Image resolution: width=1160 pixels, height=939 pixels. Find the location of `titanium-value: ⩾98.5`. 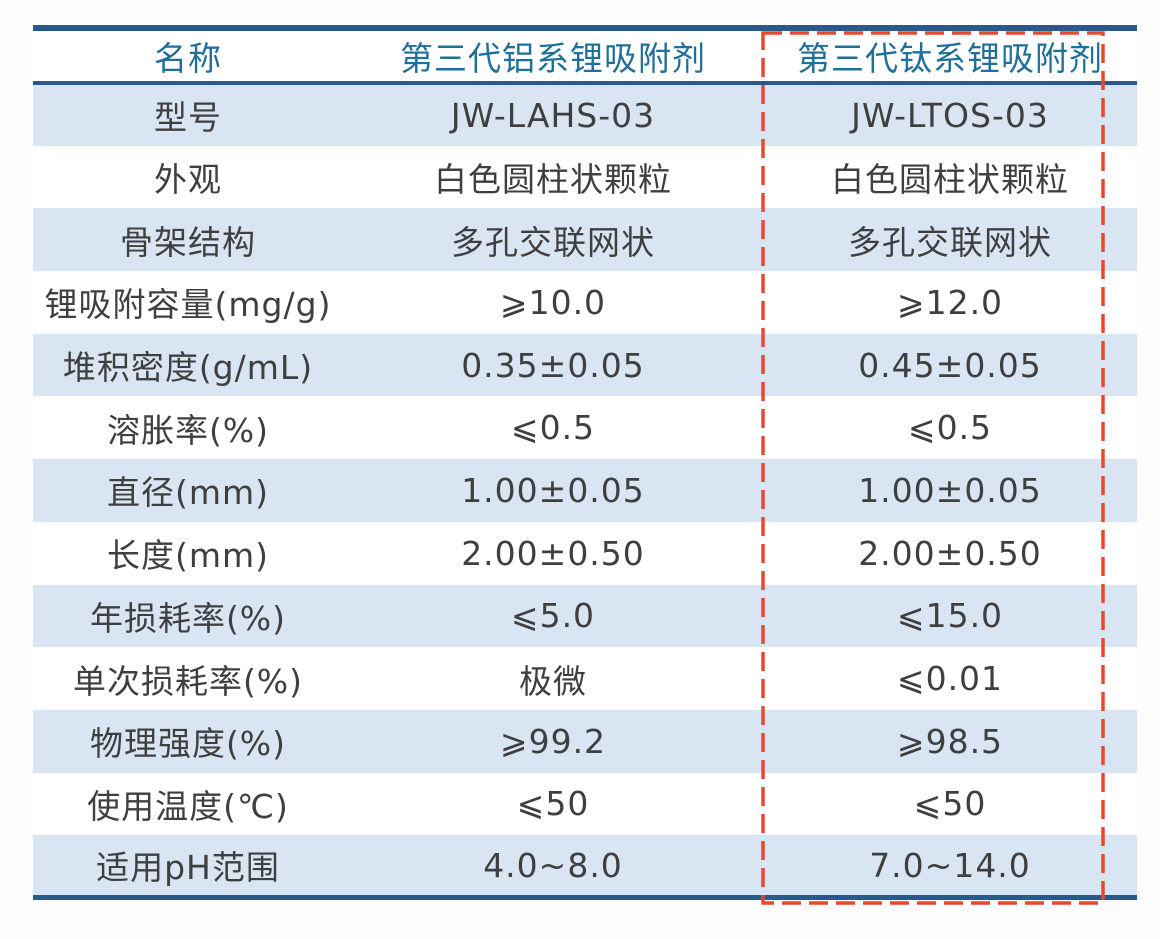

titanium-value: ⩾98.5 is located at coordinates (950, 741).